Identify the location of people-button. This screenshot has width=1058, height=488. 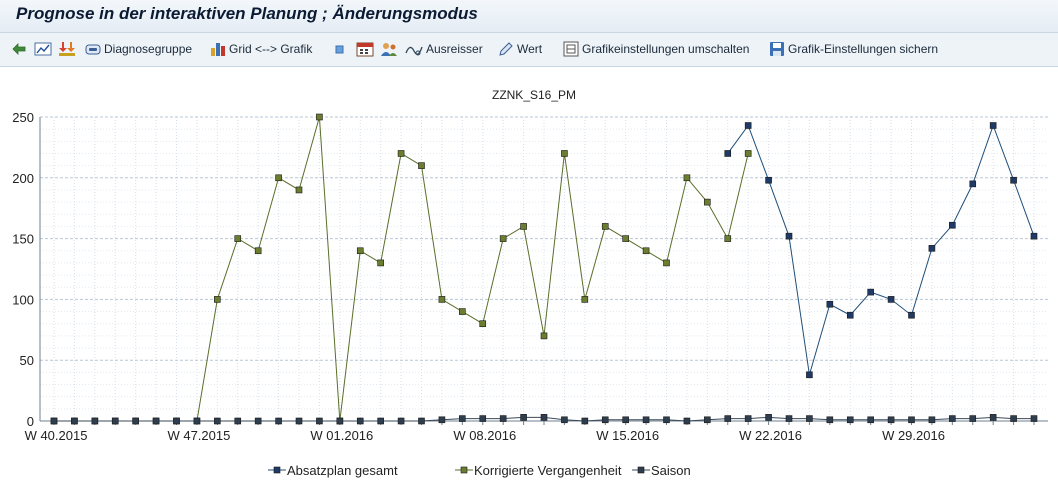
(389, 49).